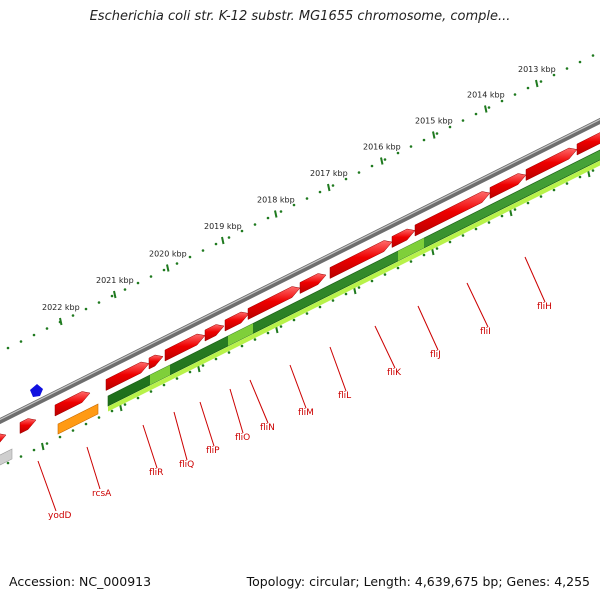 This screenshot has width=600, height=604. I want to click on gene-label-rcsA: rcsA, so click(102, 494).